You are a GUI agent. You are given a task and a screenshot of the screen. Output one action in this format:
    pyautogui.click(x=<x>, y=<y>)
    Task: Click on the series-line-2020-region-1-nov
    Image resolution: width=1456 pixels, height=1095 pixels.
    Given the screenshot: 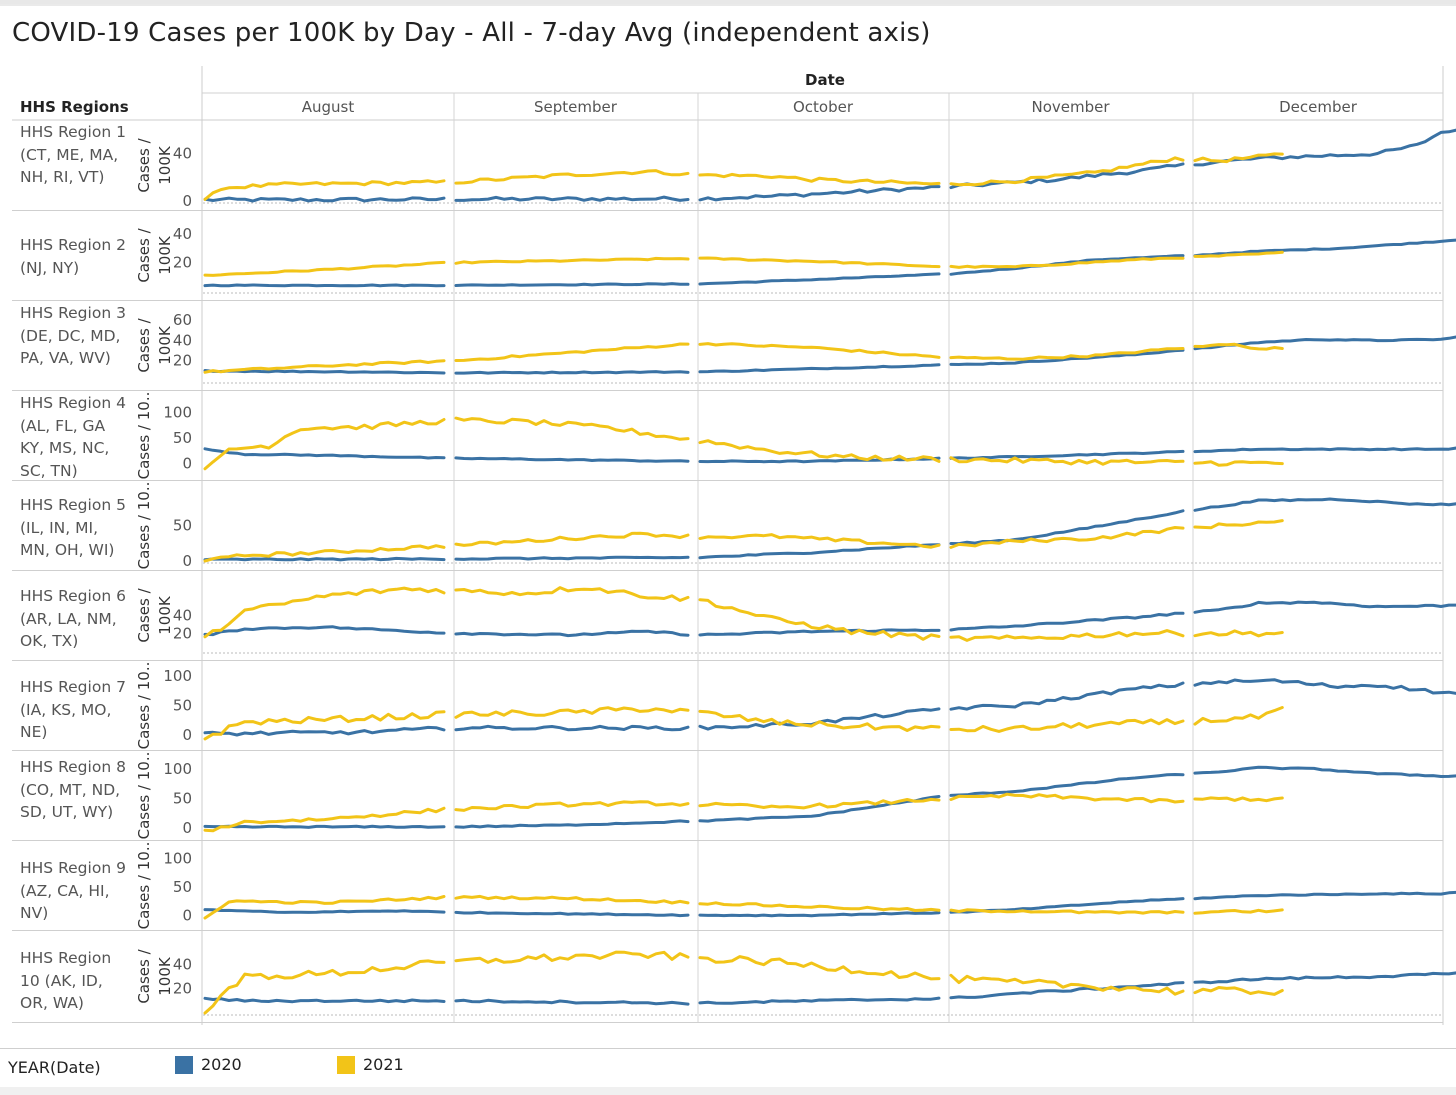 What is the action you would take?
    pyautogui.click(x=1067, y=176)
    